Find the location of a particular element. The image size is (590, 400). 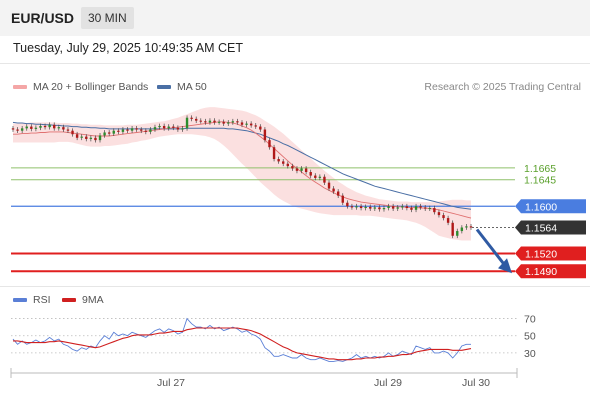

rsi-tick-label: 50 is located at coordinates (530, 337).